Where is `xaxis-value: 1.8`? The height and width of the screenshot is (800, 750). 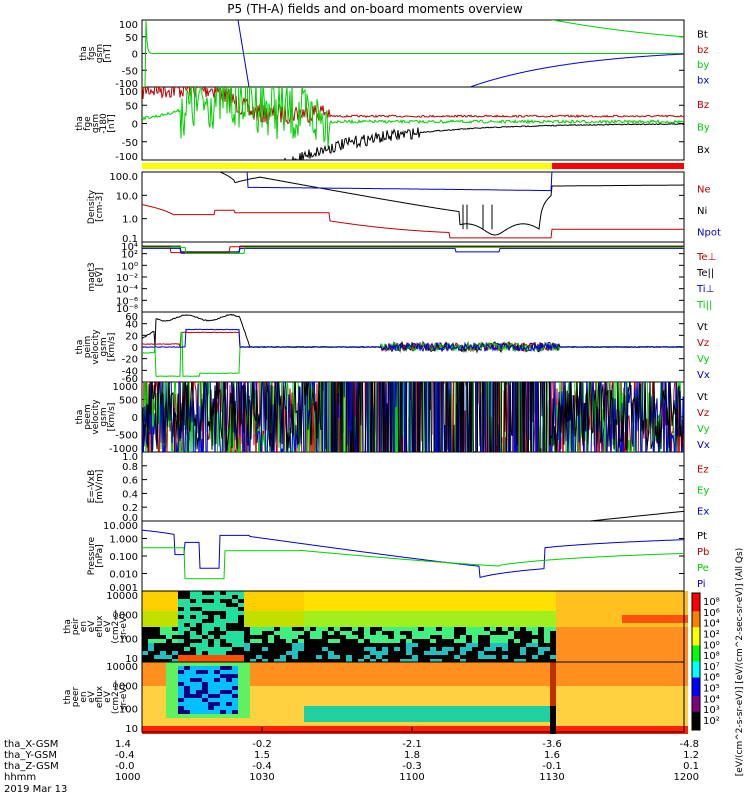
xaxis-value: 1.8 is located at coordinates (412, 755).